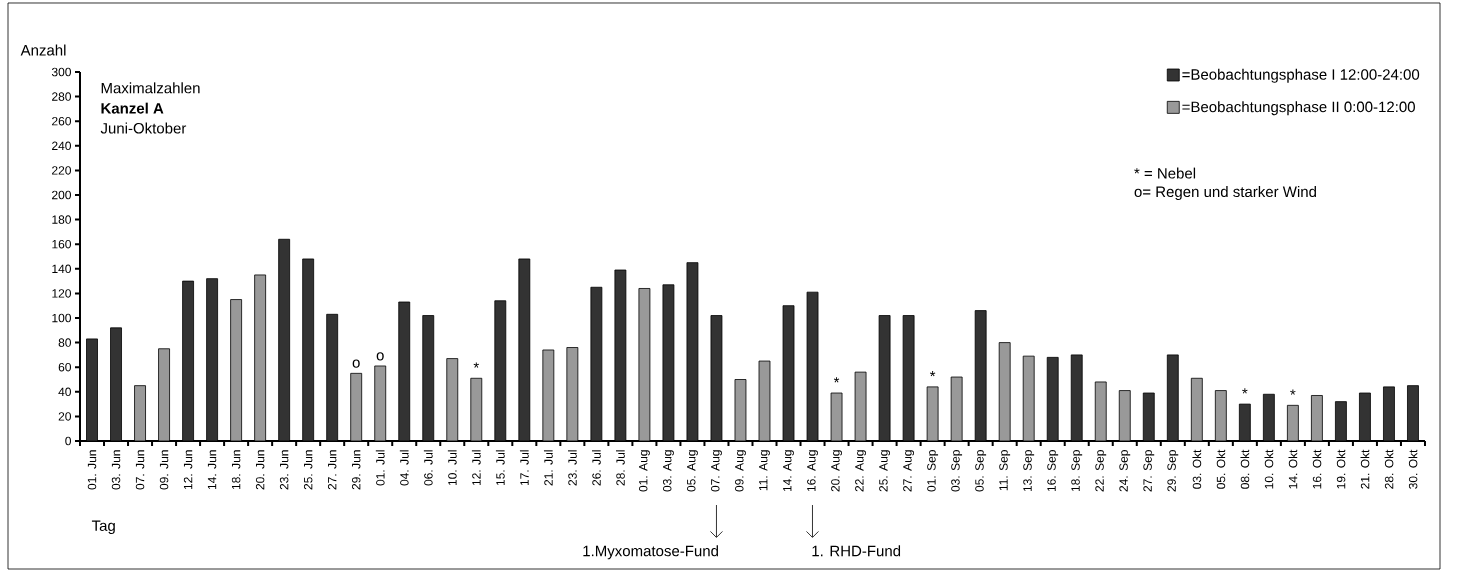  I want to click on x-tick-label: 27. Aug, so click(909, 471).